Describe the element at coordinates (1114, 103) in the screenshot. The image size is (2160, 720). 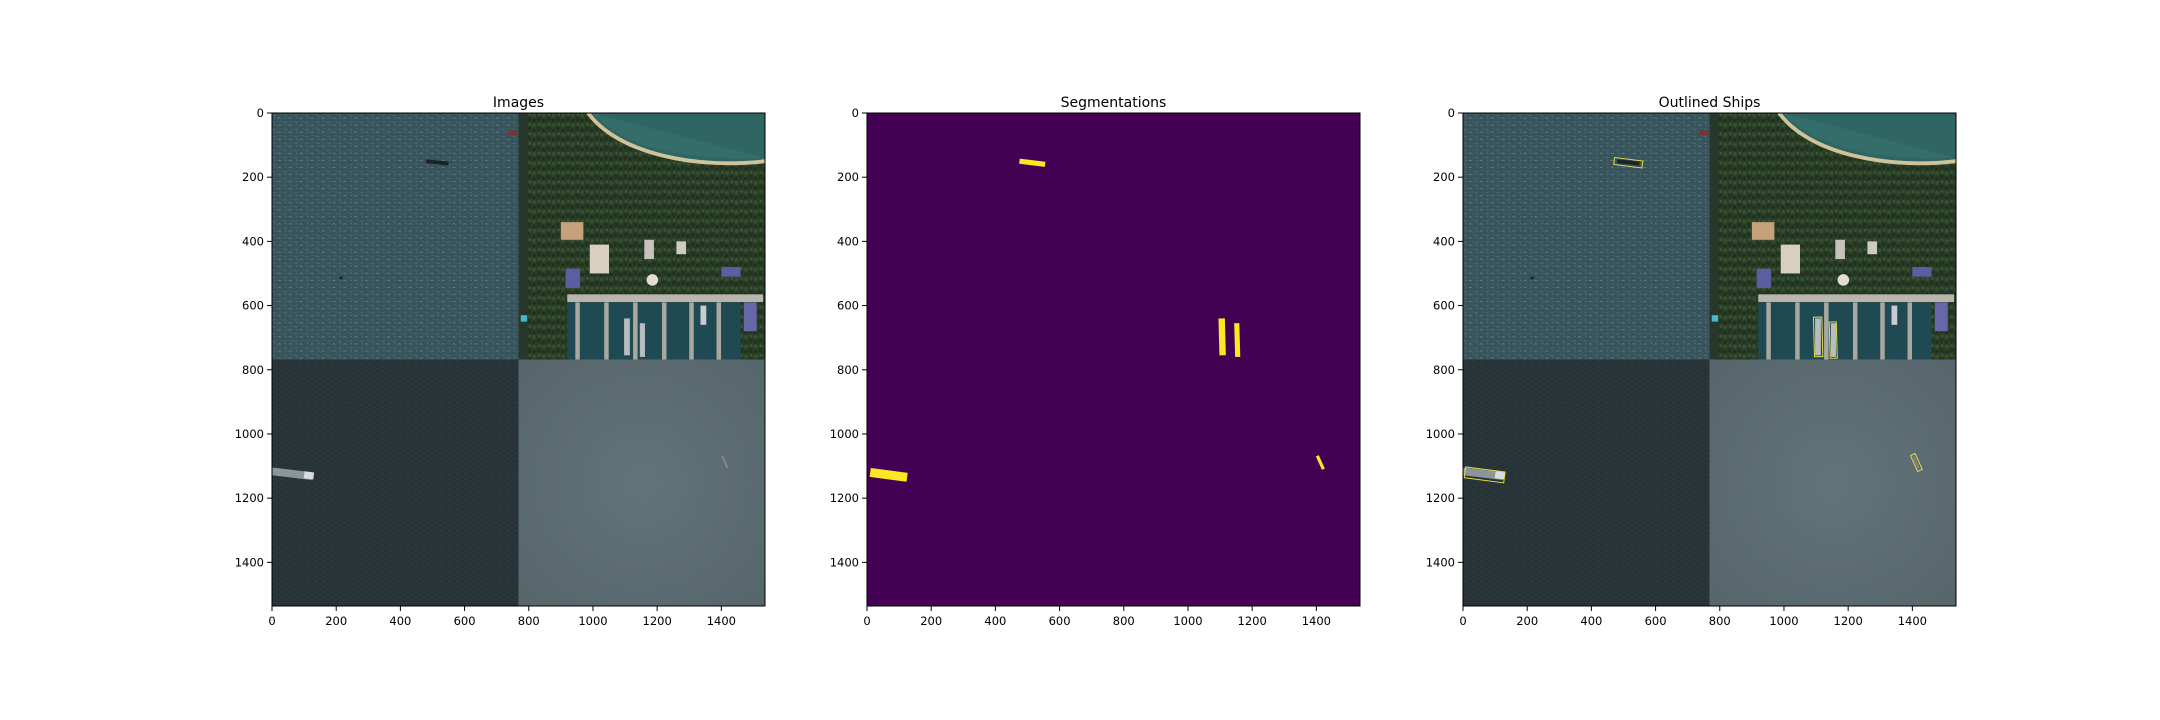
I see `panel-title-segmentations: Segmentations` at that location.